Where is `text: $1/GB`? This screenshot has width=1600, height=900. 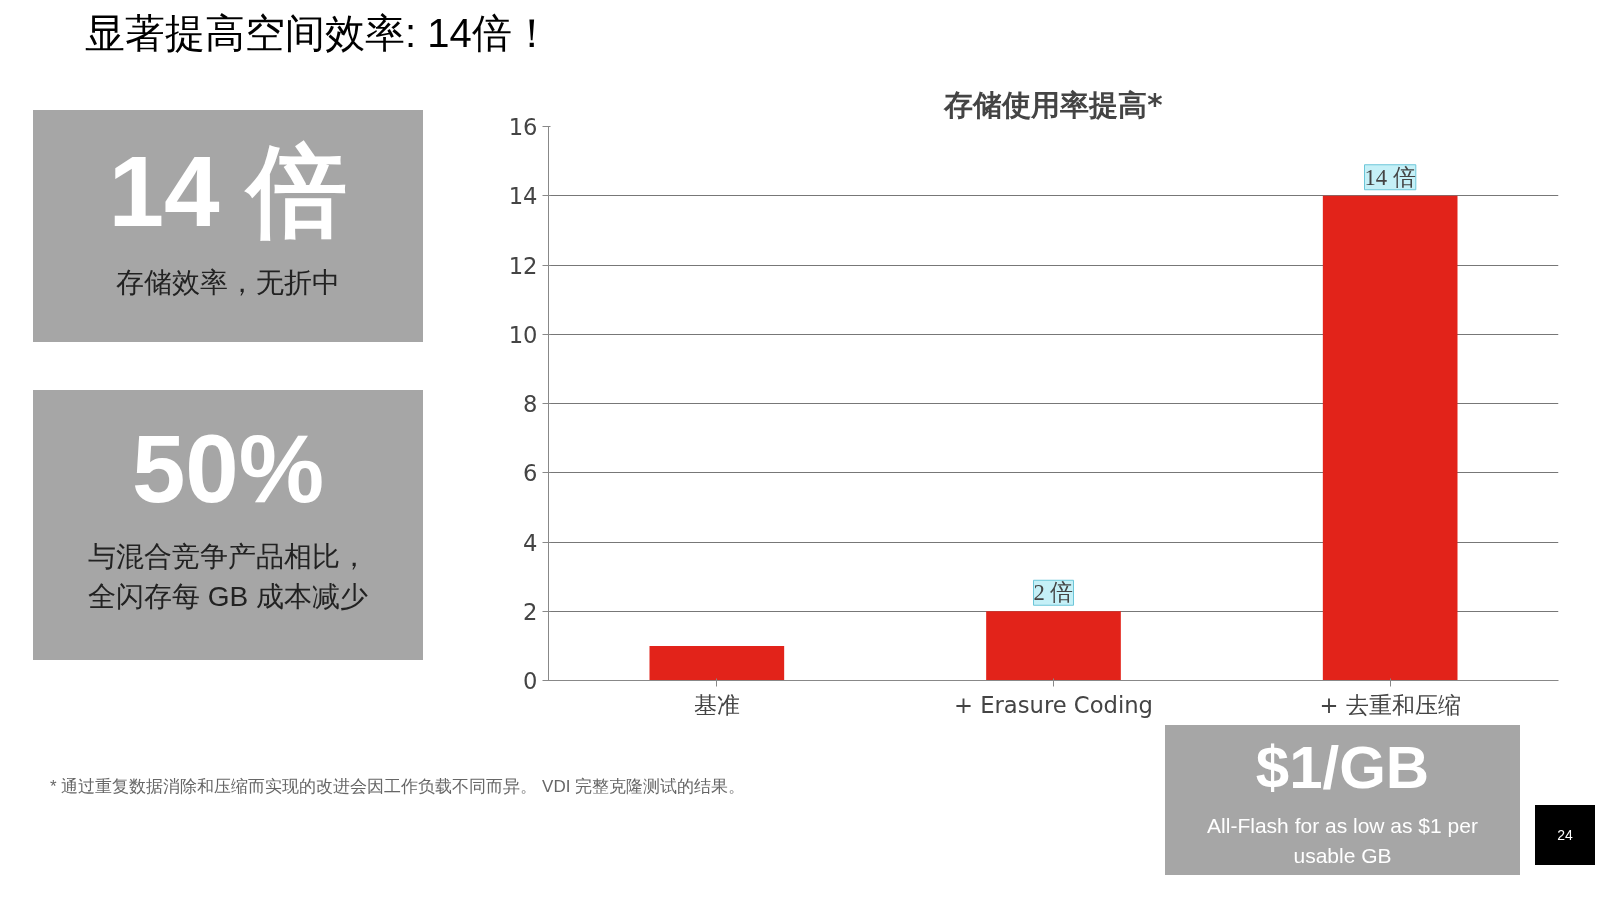 text: $1/GB is located at coordinates (1342, 768).